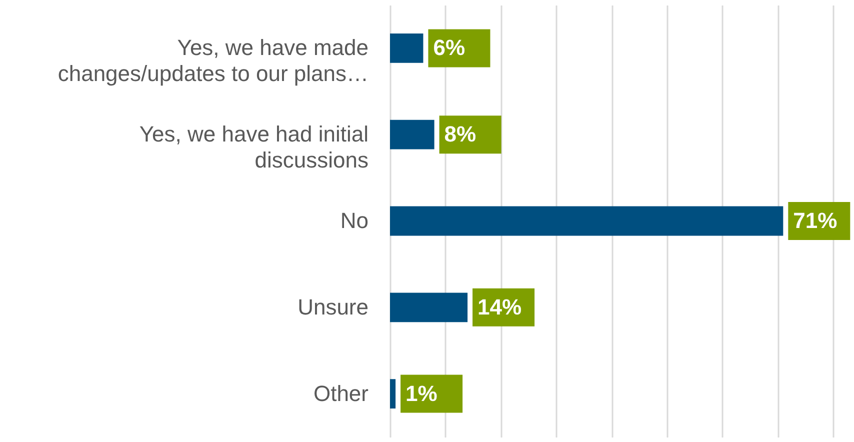 The height and width of the screenshot is (442, 854). Describe the element at coordinates (340, 393) in the screenshot. I see `y-tick-label: Other` at that location.